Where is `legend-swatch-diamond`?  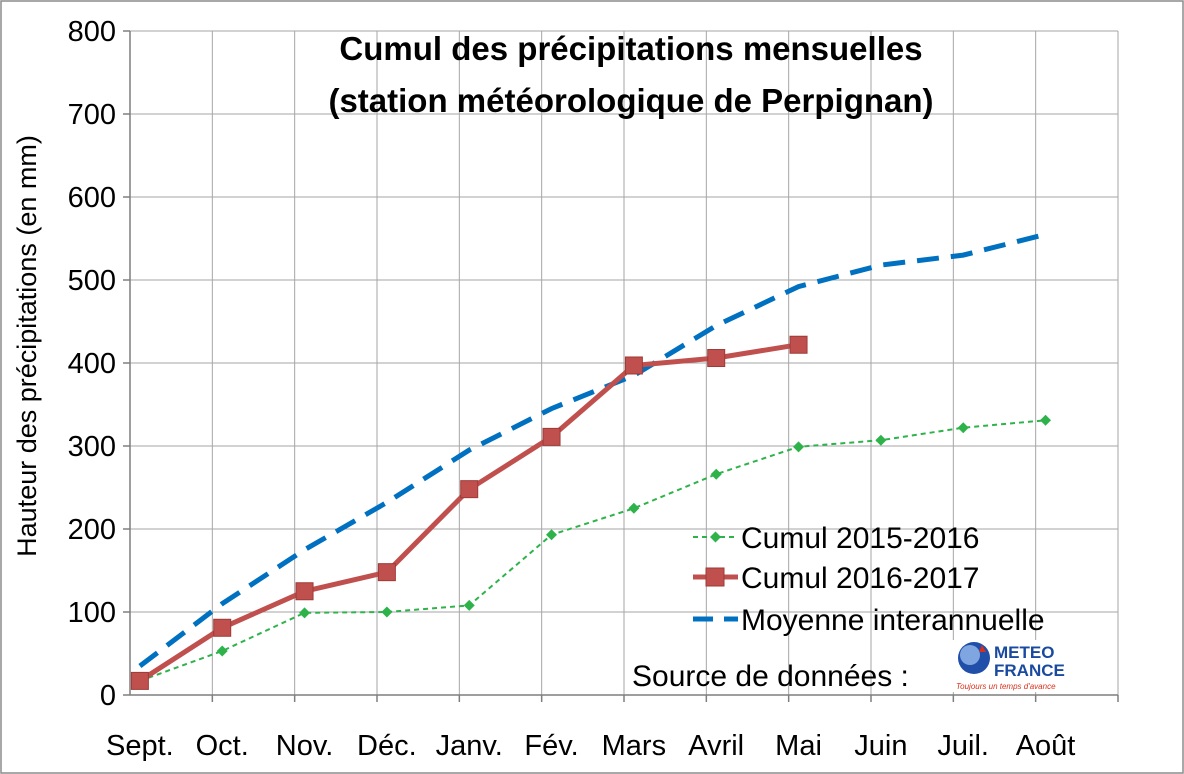
legend-swatch-diamond is located at coordinates (715, 537).